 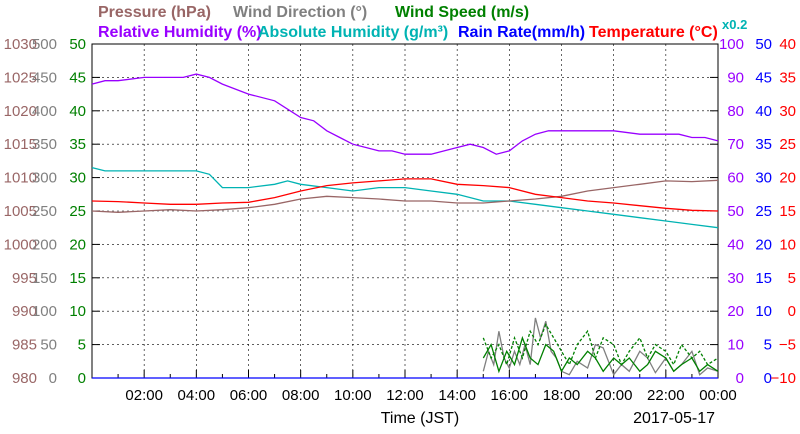 I want to click on x-tick-label: 12:00, so click(x=405, y=395).